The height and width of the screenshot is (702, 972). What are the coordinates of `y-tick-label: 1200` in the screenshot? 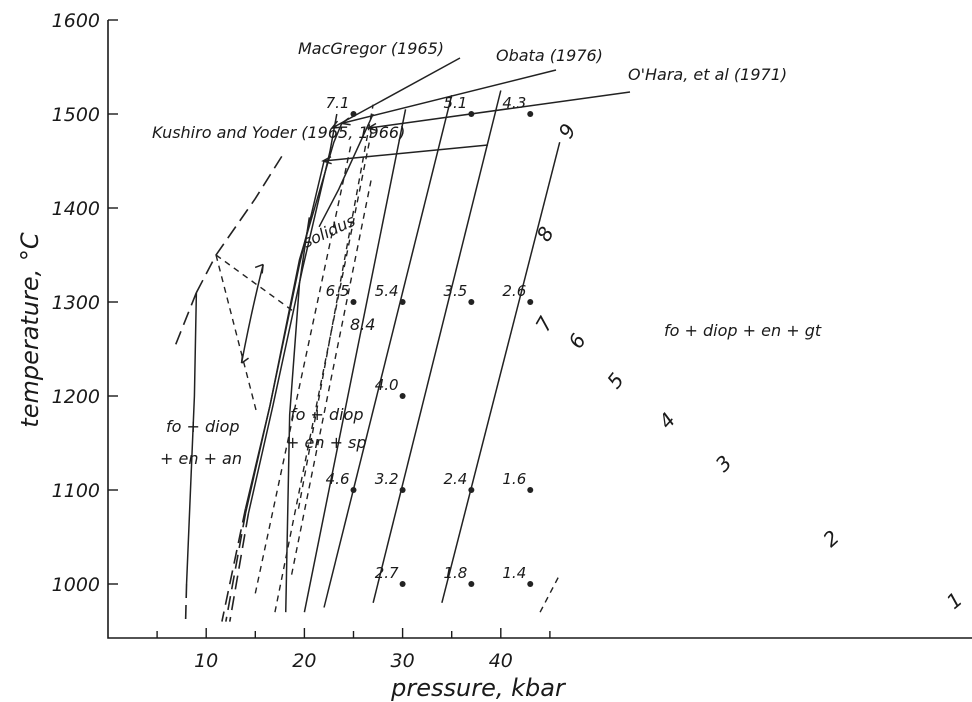 It's located at (76, 397).